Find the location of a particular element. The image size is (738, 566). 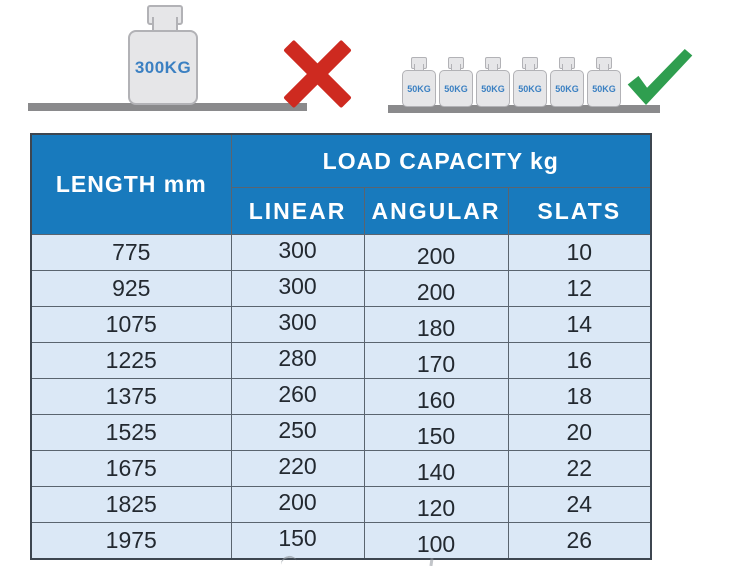

table-cell: 150 is located at coordinates (297, 541).